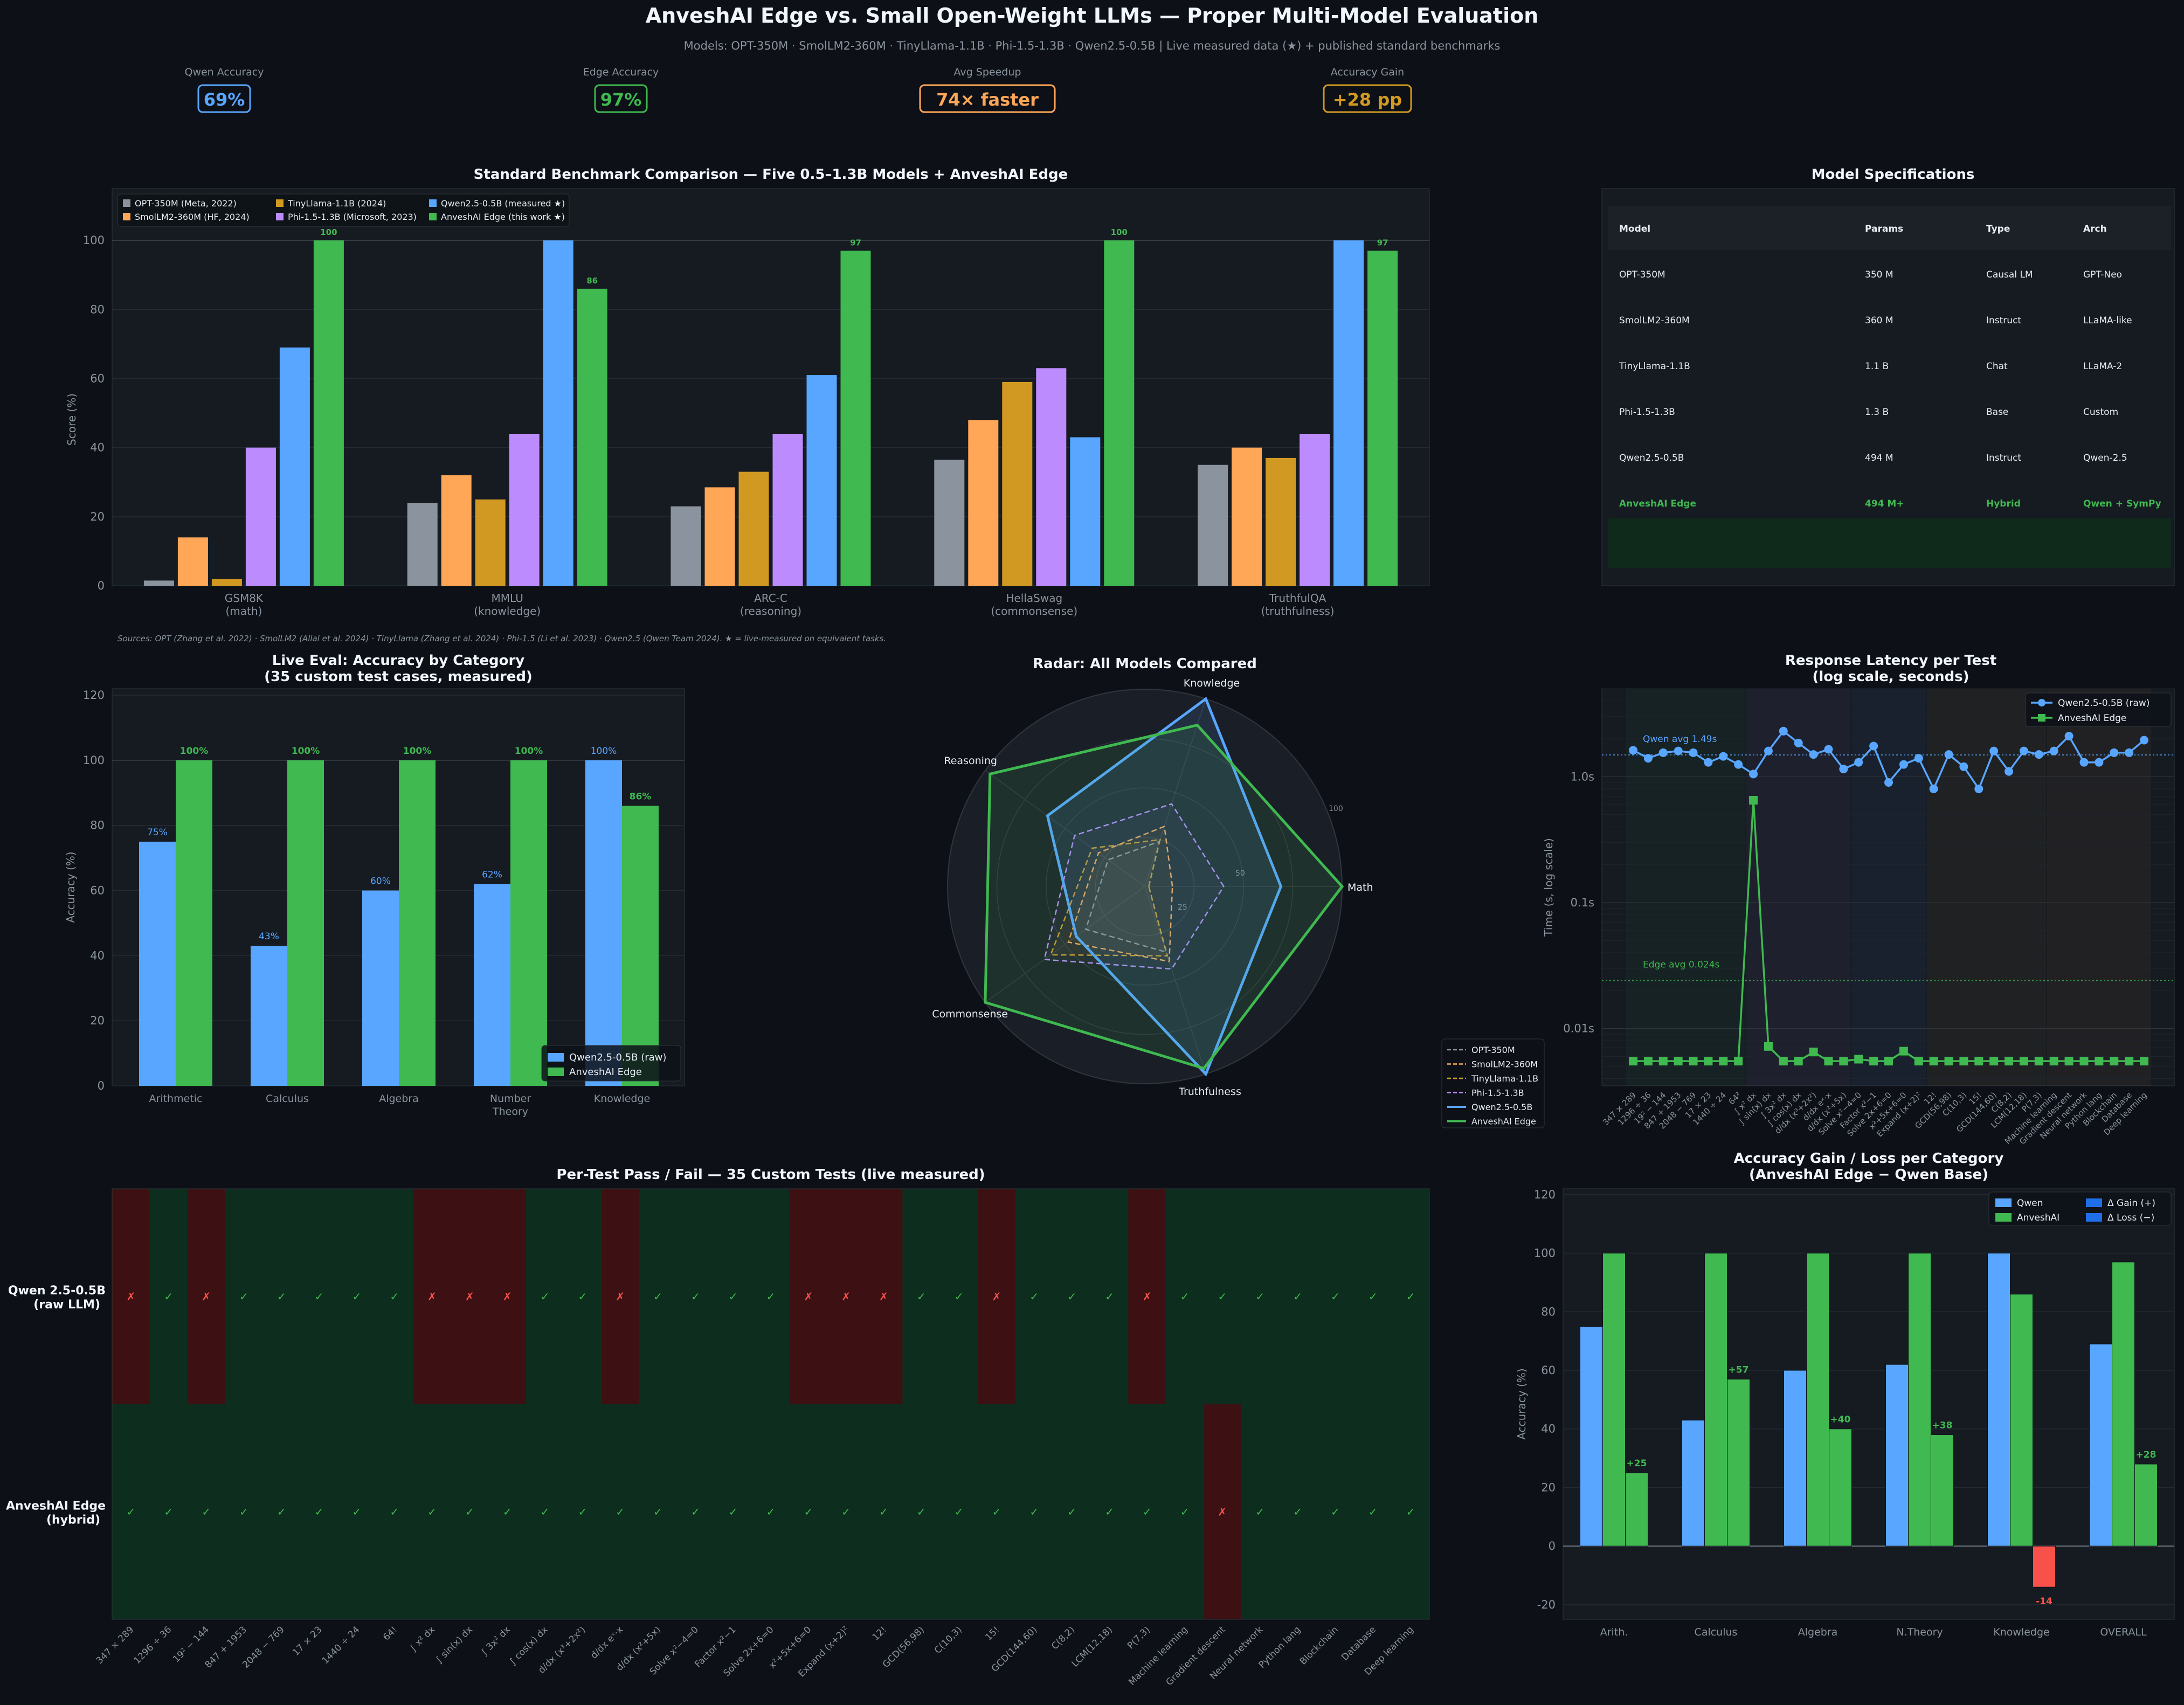  What do you see at coordinates (1549, 1429) in the screenshot?
I see `y-tick-label: 40` at bounding box center [1549, 1429].